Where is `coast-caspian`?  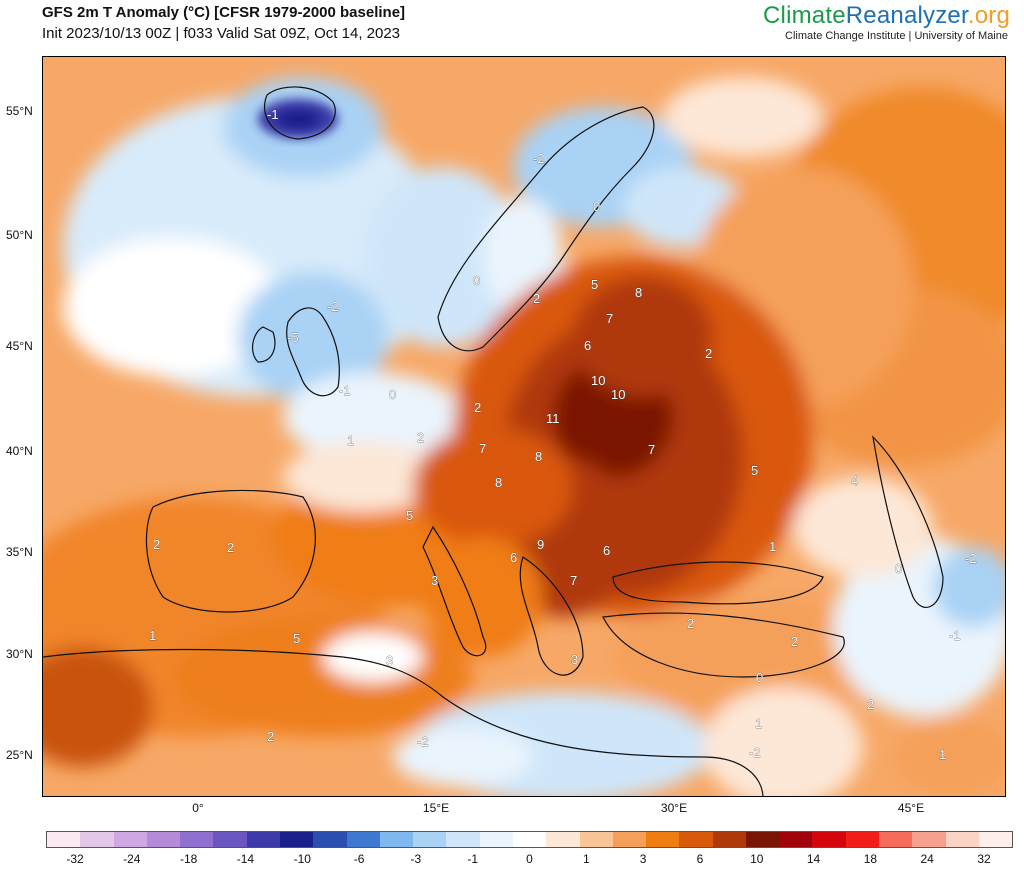 coast-caspian is located at coordinates (908, 521).